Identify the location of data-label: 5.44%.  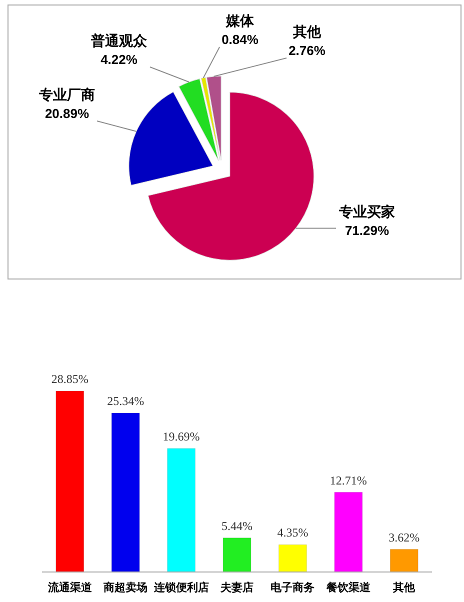
(237, 525).